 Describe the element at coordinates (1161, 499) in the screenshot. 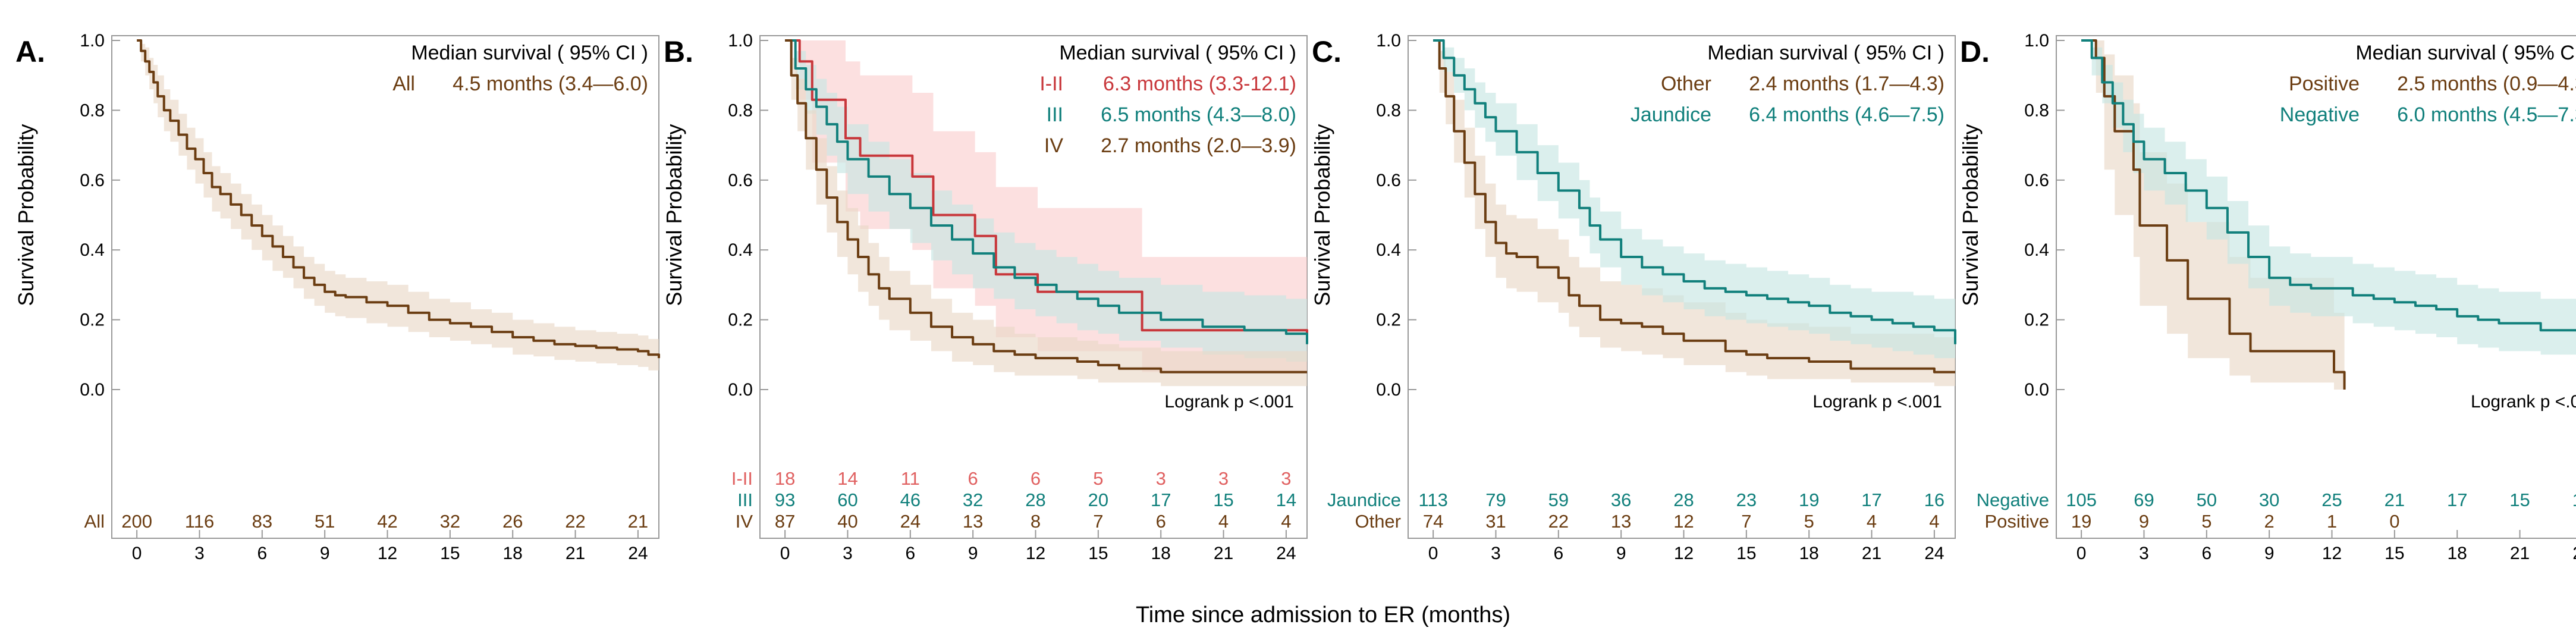

I see `risk-count: 17` at that location.